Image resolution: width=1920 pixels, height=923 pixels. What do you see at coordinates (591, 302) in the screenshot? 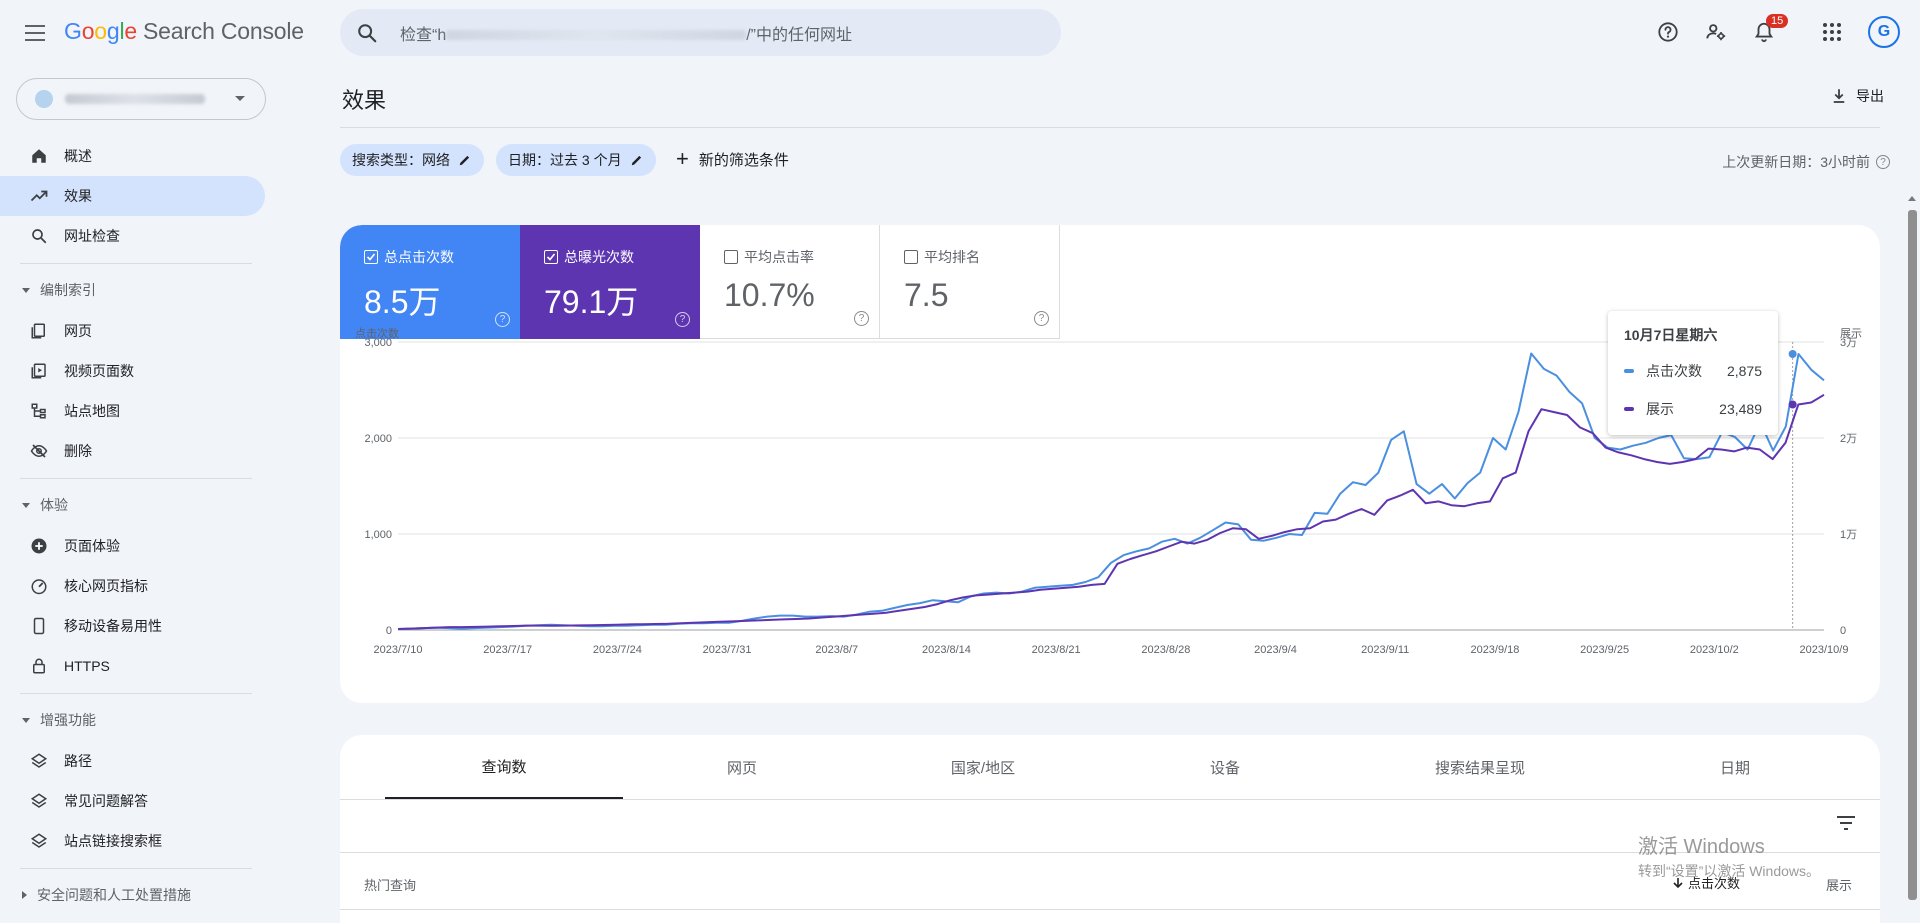
I see `metric-value: 79.1万` at bounding box center [591, 302].